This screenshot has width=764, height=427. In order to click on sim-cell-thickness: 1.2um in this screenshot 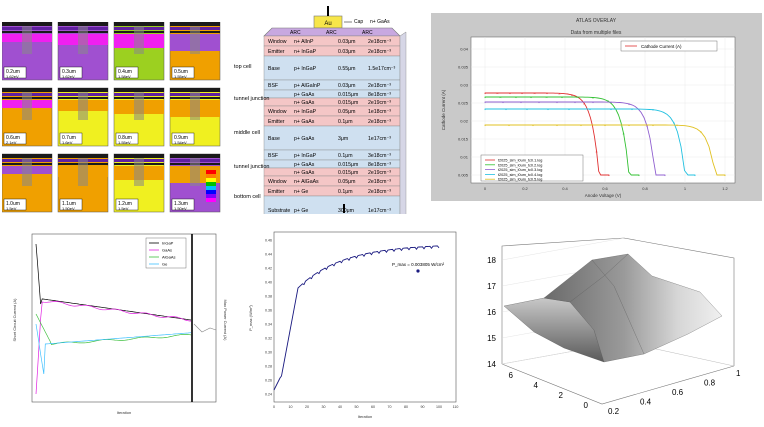, I will do `click(125, 204)`.